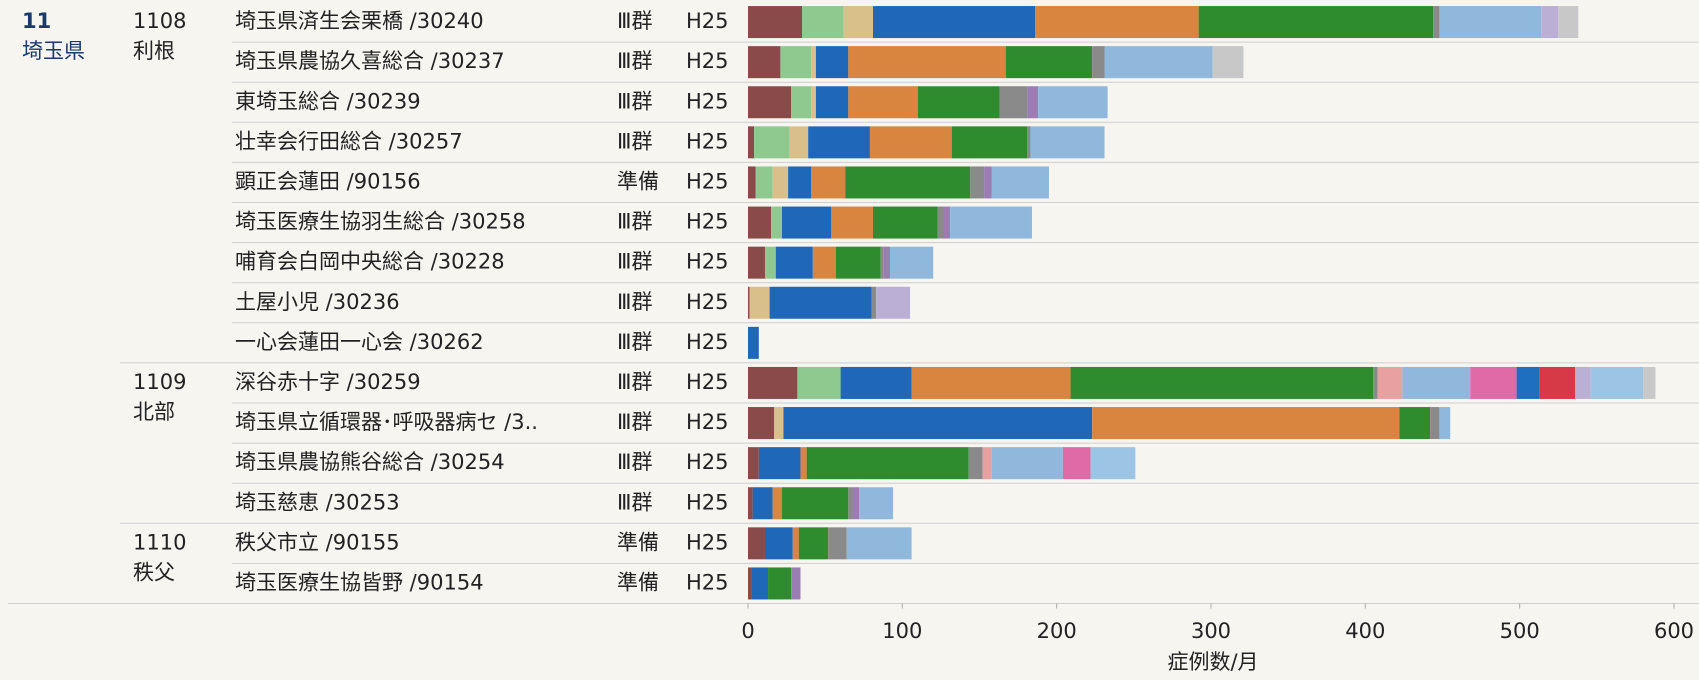  Describe the element at coordinates (380, 222) in the screenshot. I see `hospital-name: 埼玉医療生協羽生総合 /30258` at that location.